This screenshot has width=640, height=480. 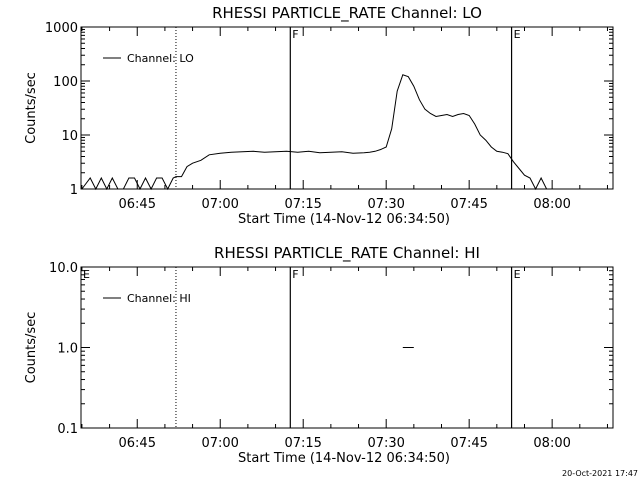 What do you see at coordinates (63, 268) in the screenshot?
I see `ch1-y-tick-label: 10.0` at bounding box center [63, 268].